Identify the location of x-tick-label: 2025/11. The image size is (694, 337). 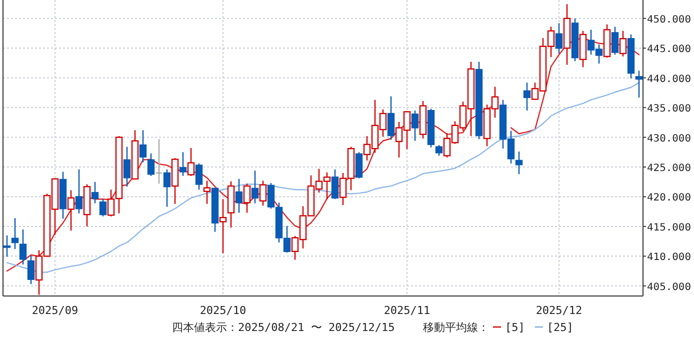
(407, 310).